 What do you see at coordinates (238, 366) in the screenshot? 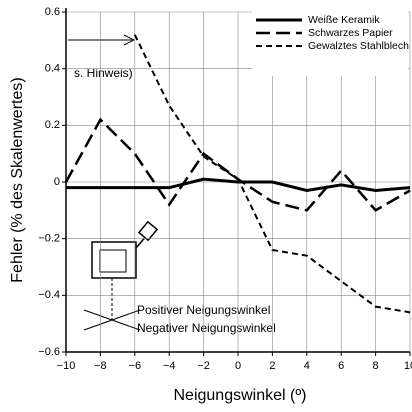
I see `x-tick-label: 0` at bounding box center [238, 366].